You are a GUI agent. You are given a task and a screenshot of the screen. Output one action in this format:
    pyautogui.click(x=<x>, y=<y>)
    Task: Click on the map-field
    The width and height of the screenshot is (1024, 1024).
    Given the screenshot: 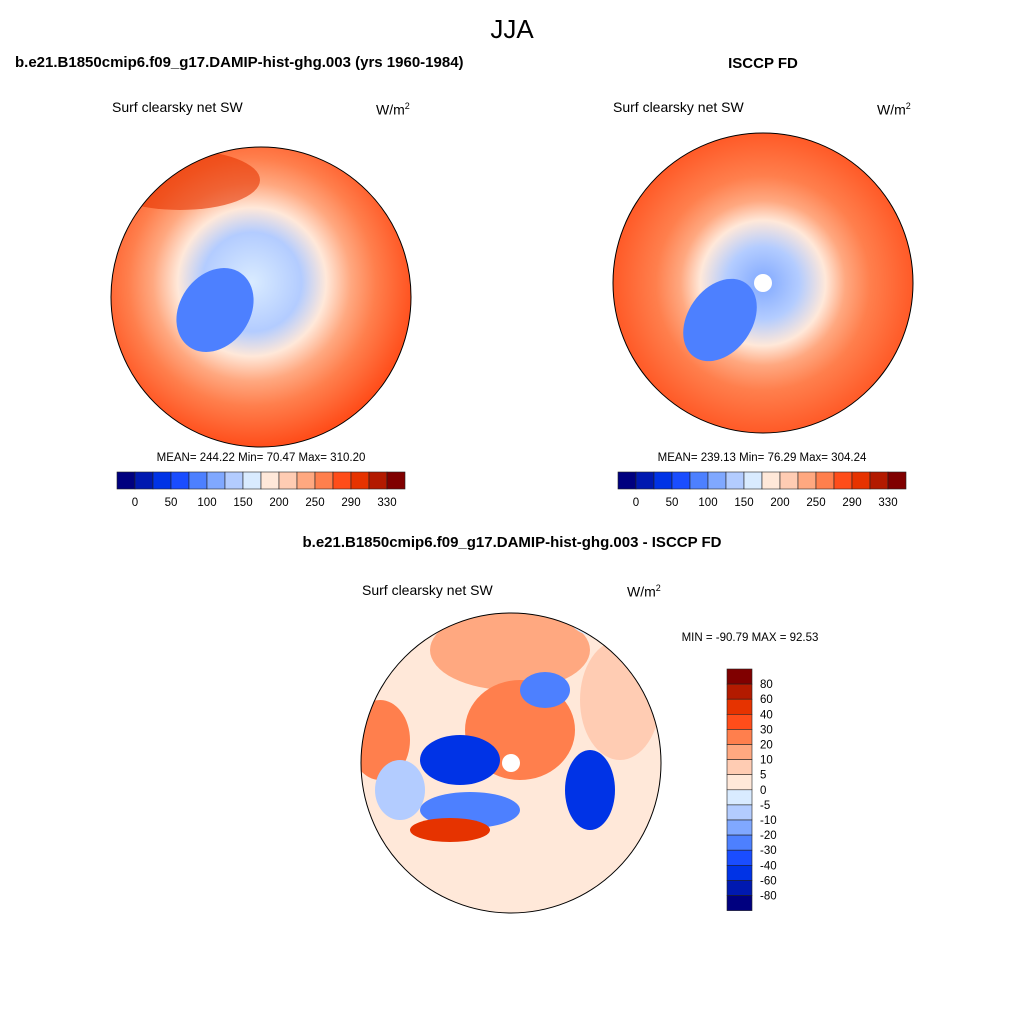 What is the action you would take?
    pyautogui.click(x=261, y=297)
    